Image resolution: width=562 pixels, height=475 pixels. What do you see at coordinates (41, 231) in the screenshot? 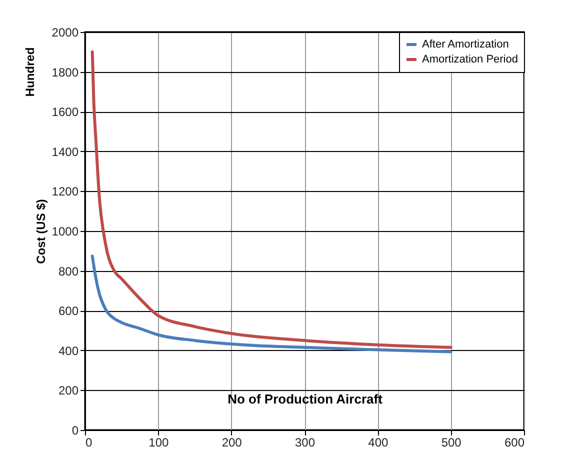
I see `y-axis-title: Cost (US $)` at bounding box center [41, 231].